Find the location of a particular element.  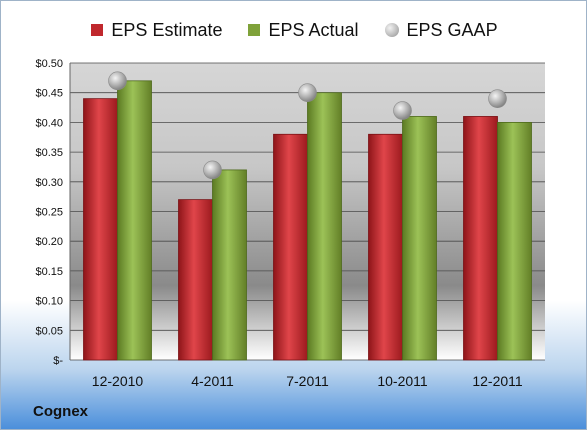

x-axis-ticks: 12-2010 4-2011 7-2011 10-2011 12-2011 is located at coordinates (307, 381).